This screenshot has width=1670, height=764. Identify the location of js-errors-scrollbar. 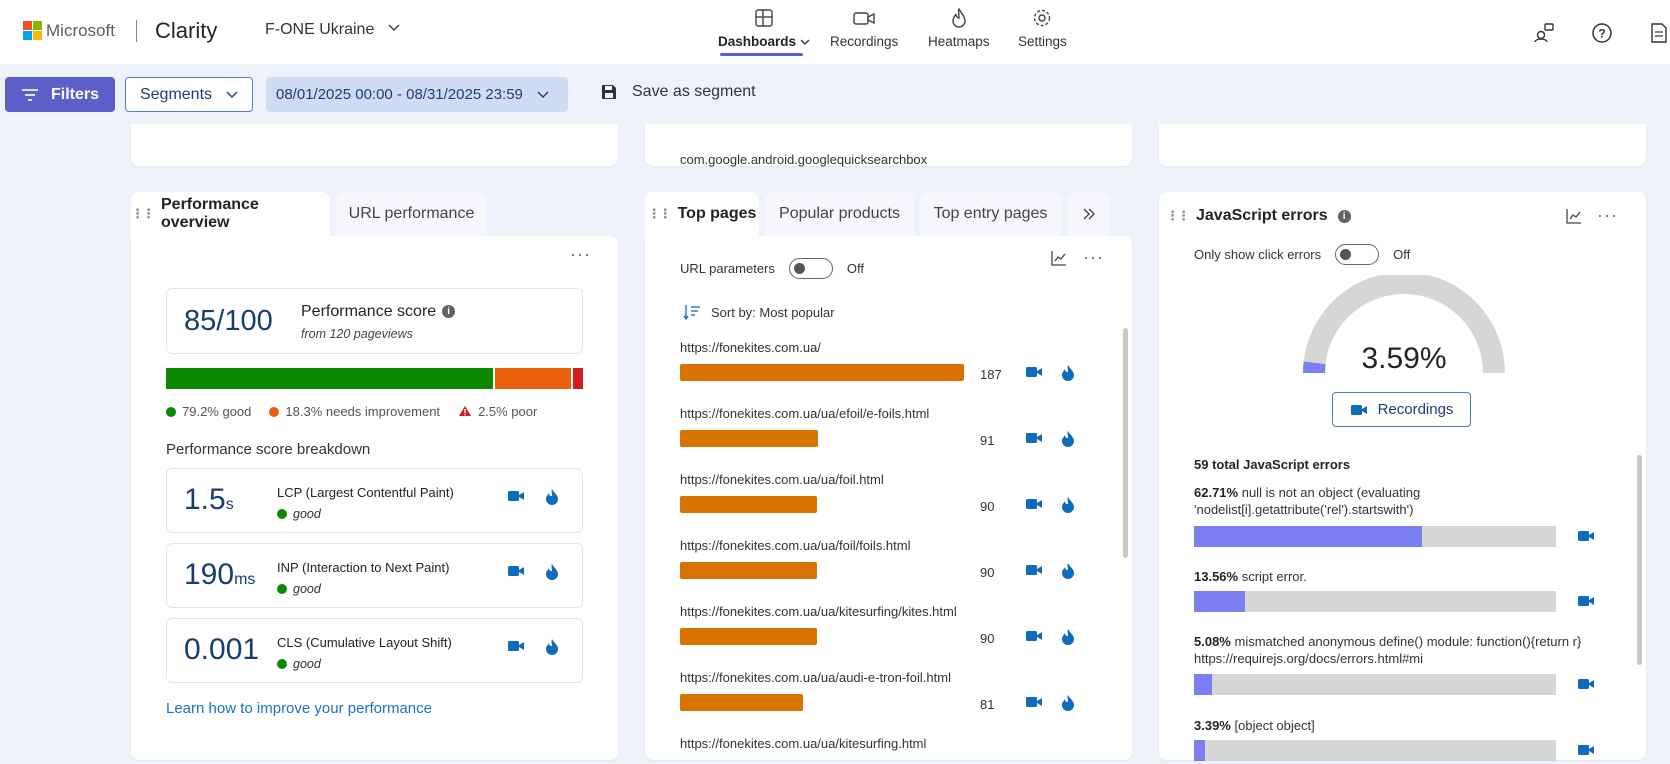
(1639, 560).